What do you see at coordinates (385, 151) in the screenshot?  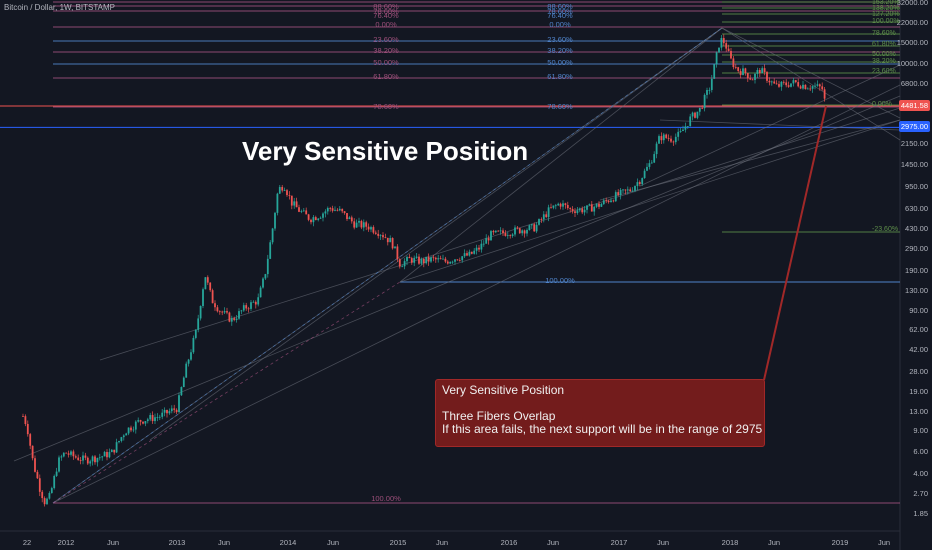 I see `headline-annotation: Very Sensitive Position` at bounding box center [385, 151].